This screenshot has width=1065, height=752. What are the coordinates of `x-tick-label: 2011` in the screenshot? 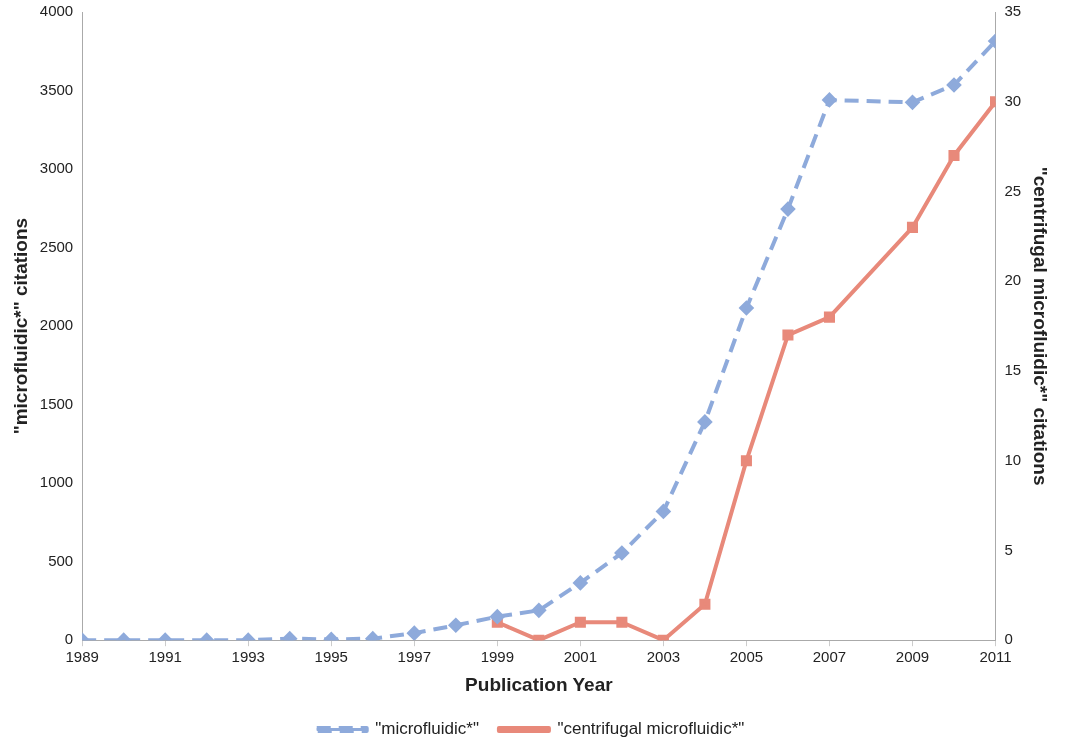 It's located at (995, 657).